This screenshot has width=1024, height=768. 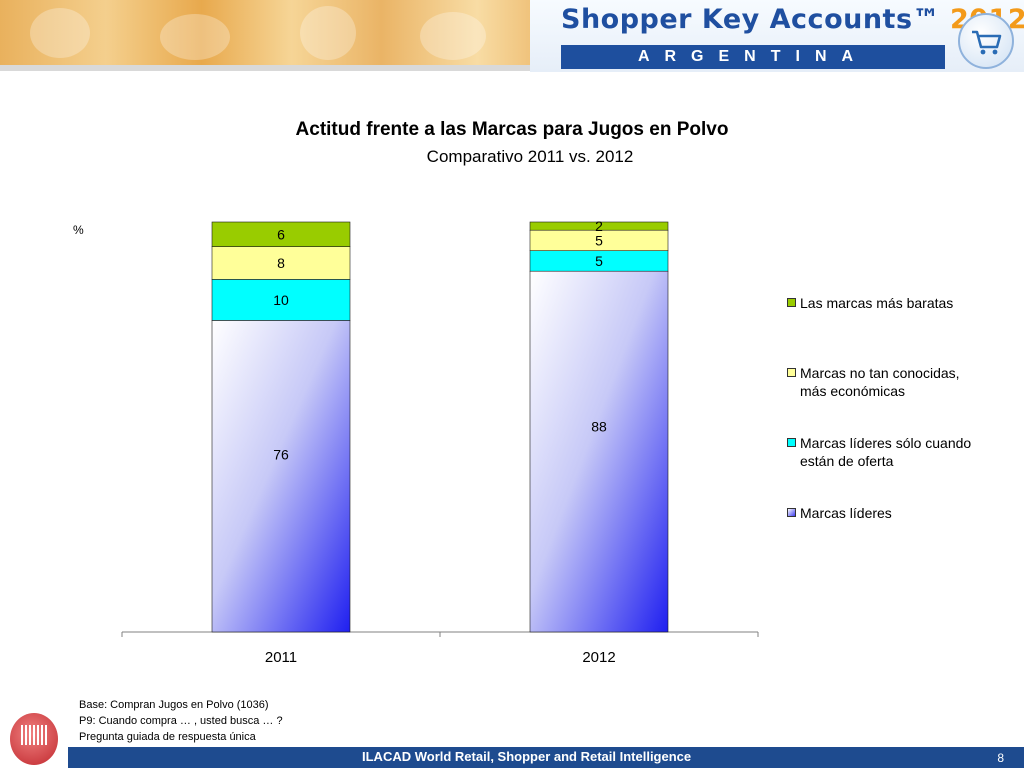 I want to click on footnote-base: Base: Compran Jugos en Polvo (1036), so click(x=174, y=705).